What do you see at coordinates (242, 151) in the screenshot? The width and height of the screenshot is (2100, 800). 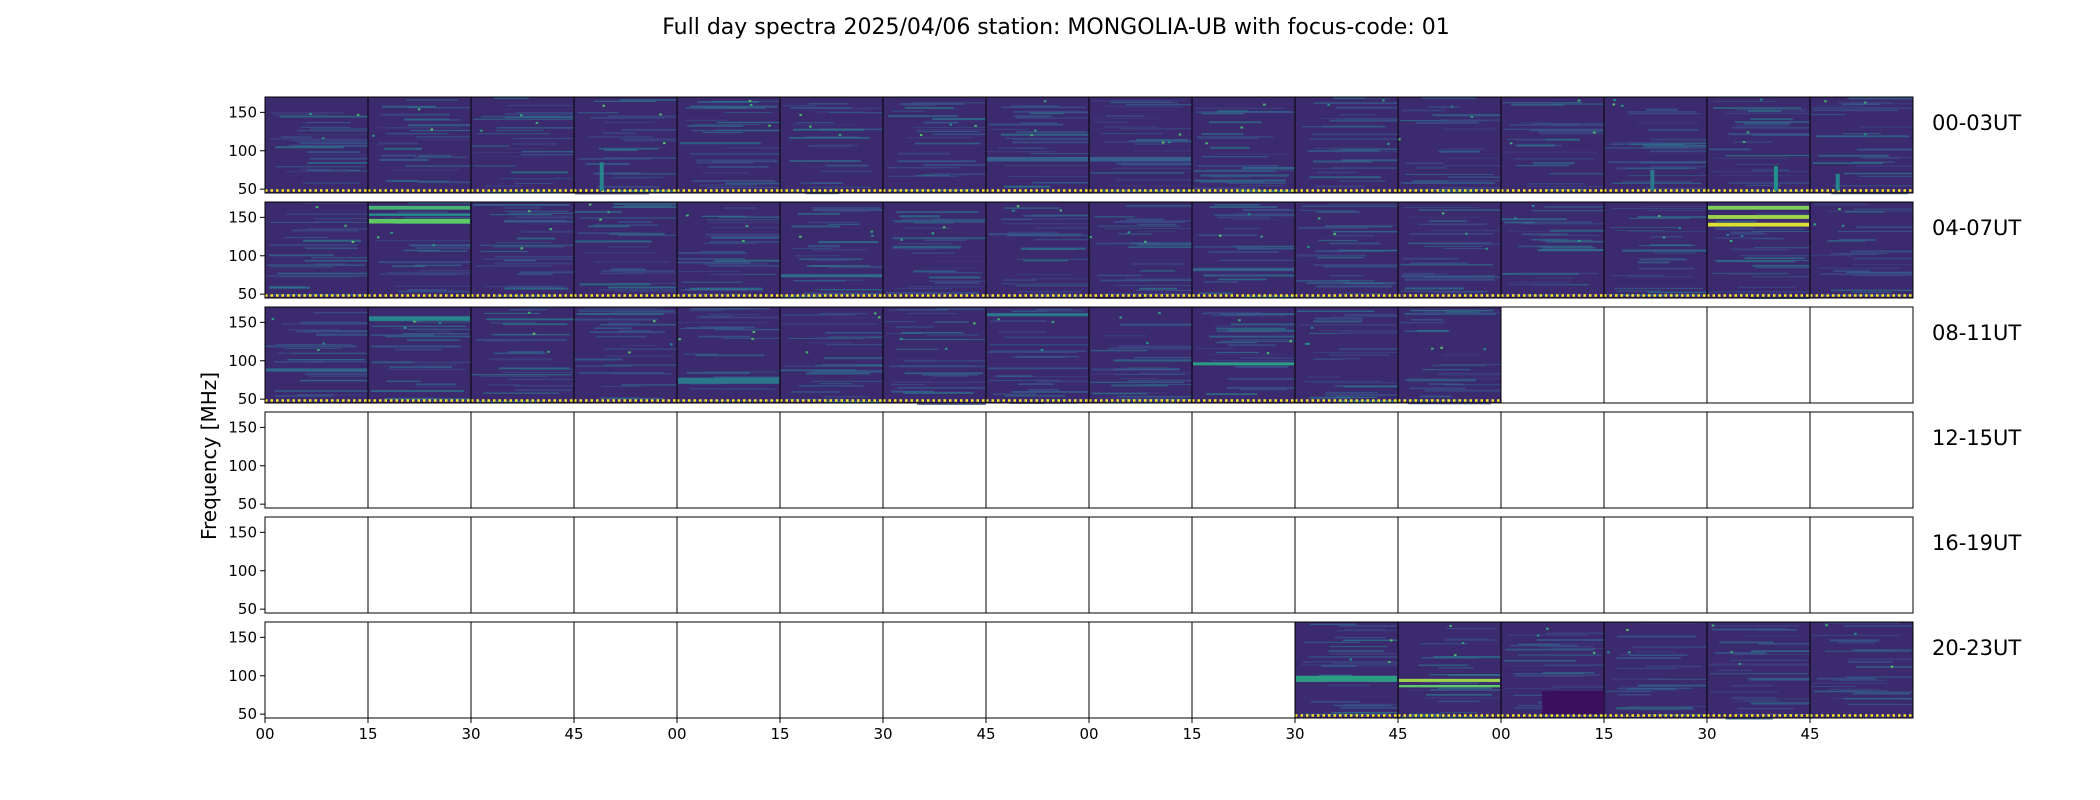 I see `y-tick-label: 100` at bounding box center [242, 151].